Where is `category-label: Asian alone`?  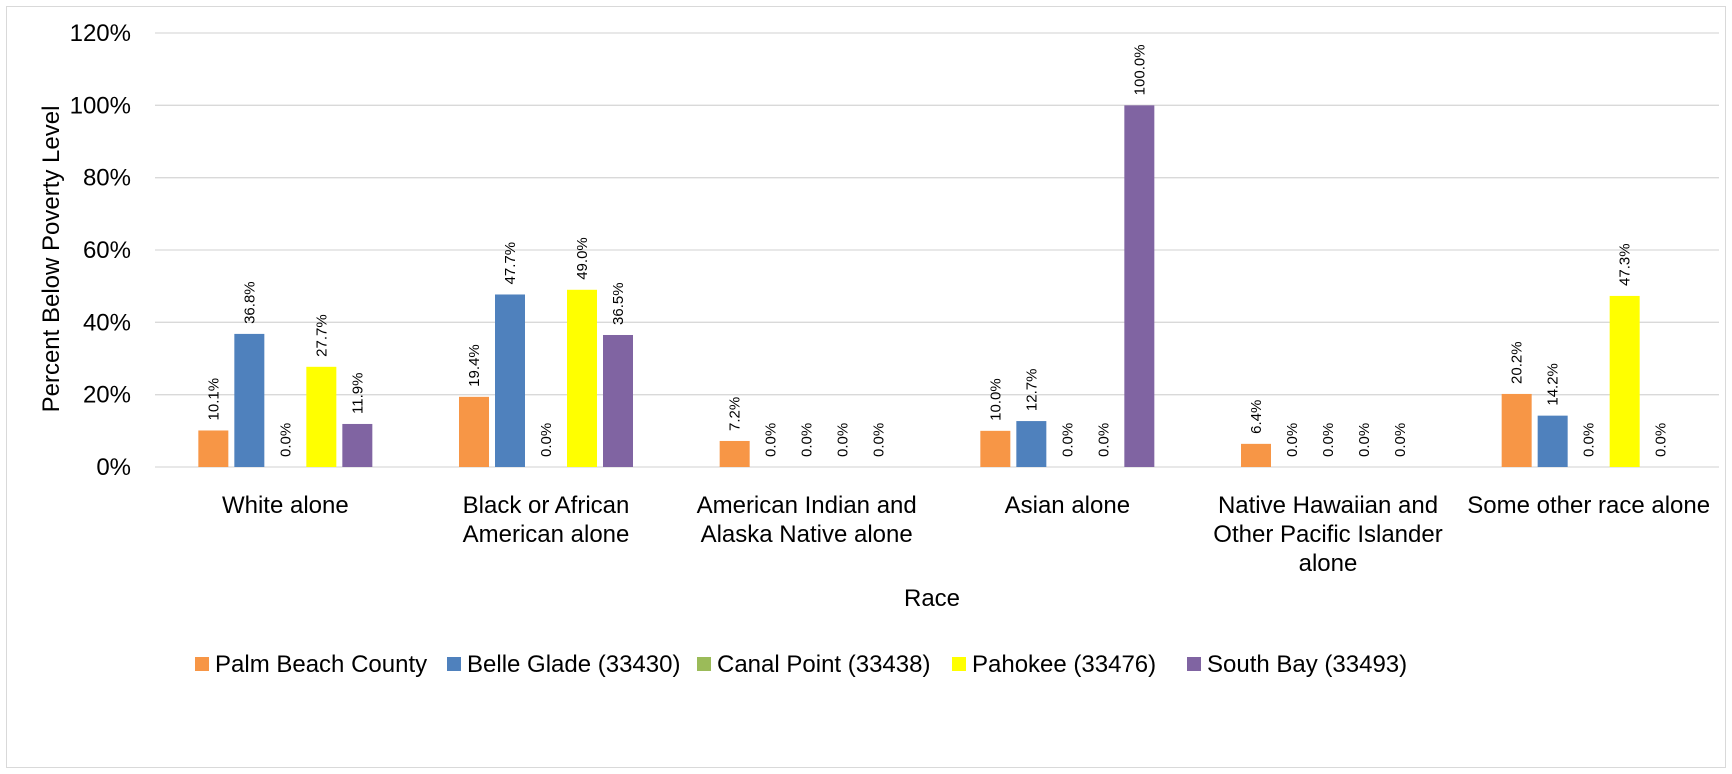
category-label: Asian alone is located at coordinates (1067, 505).